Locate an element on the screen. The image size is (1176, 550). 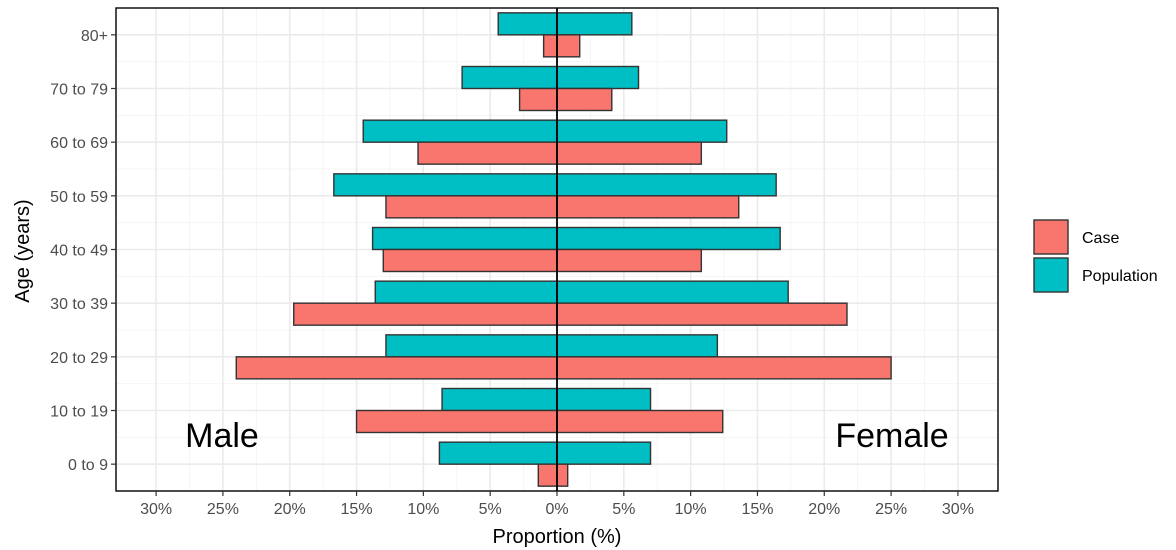
y-tick-label: 30 to 39 is located at coordinates (79, 304).